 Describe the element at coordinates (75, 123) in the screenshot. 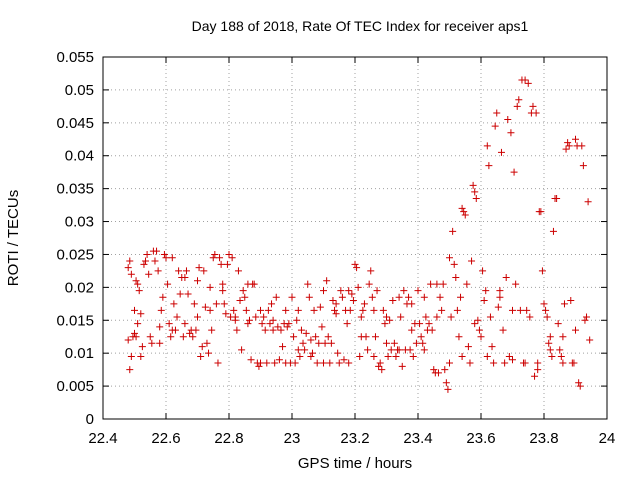

I see `y-tick-label: 0.045` at that location.